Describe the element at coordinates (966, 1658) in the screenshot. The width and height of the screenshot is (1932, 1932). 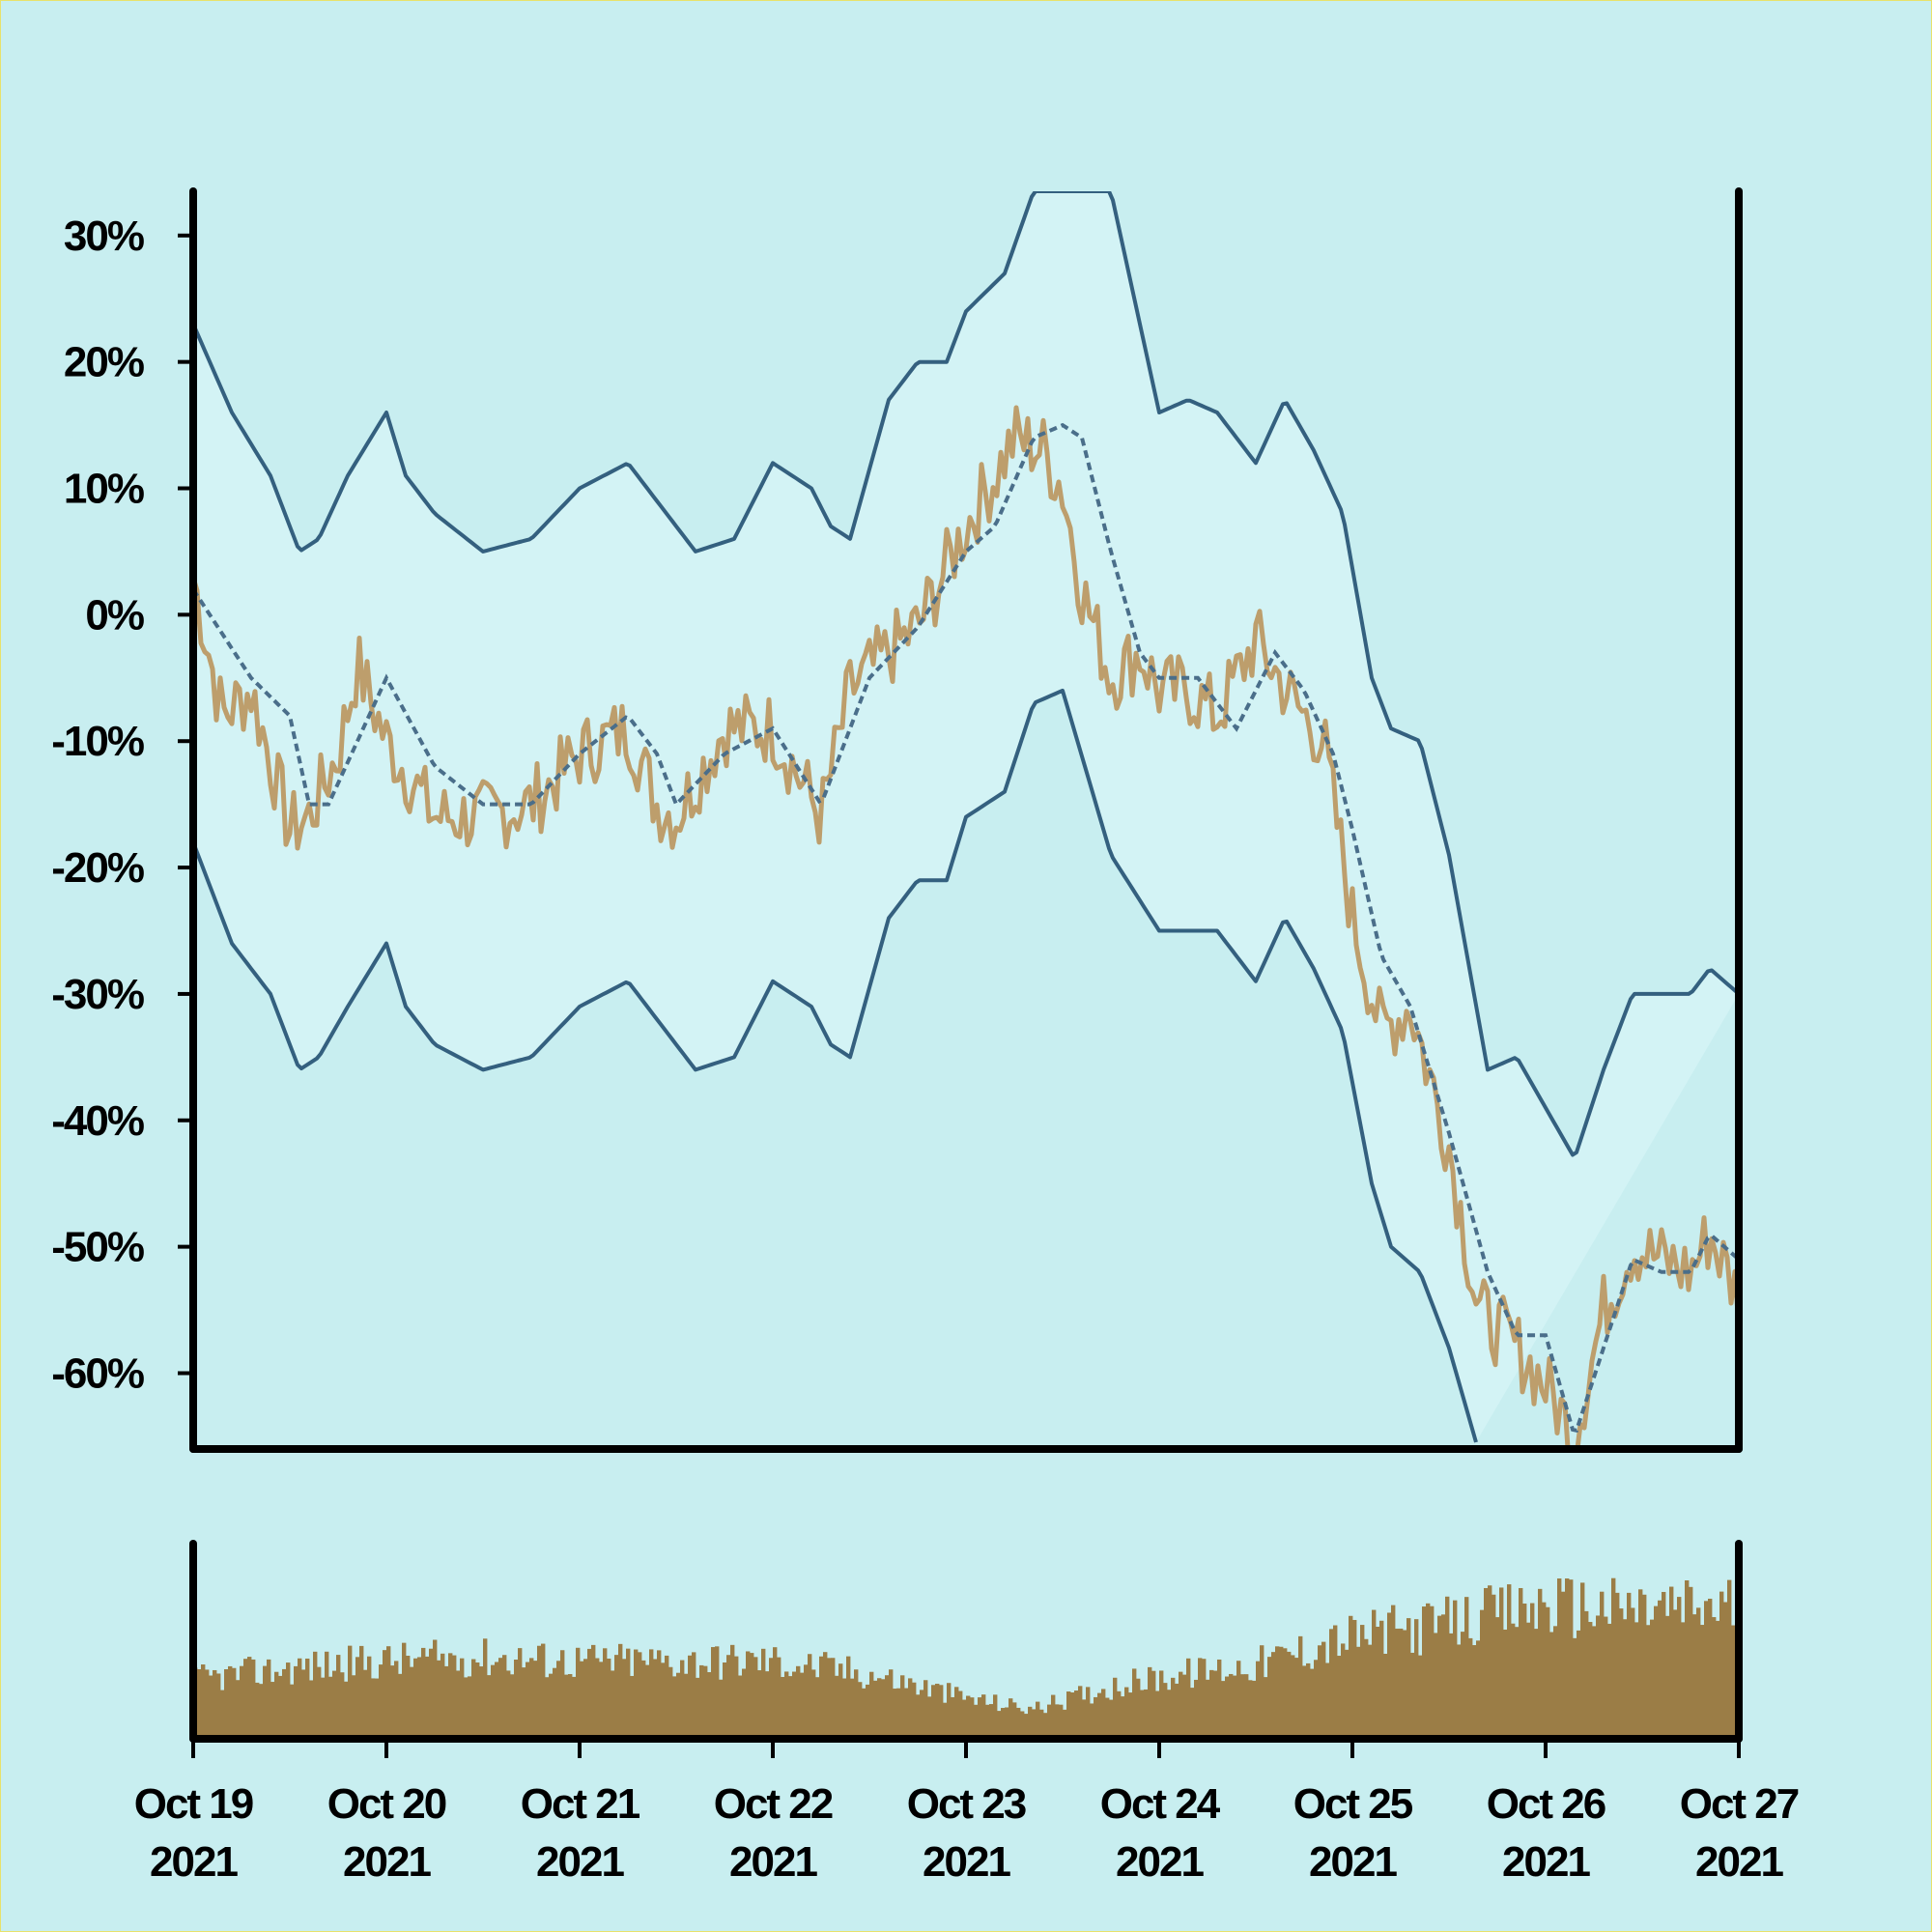
I see `volume-bars-layer` at that location.